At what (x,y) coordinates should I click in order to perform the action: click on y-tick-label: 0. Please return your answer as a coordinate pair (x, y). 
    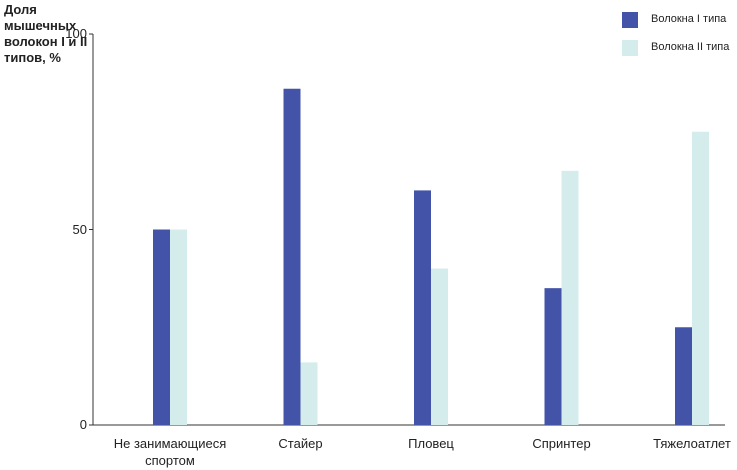
    Looking at the image, I should click on (83, 424).